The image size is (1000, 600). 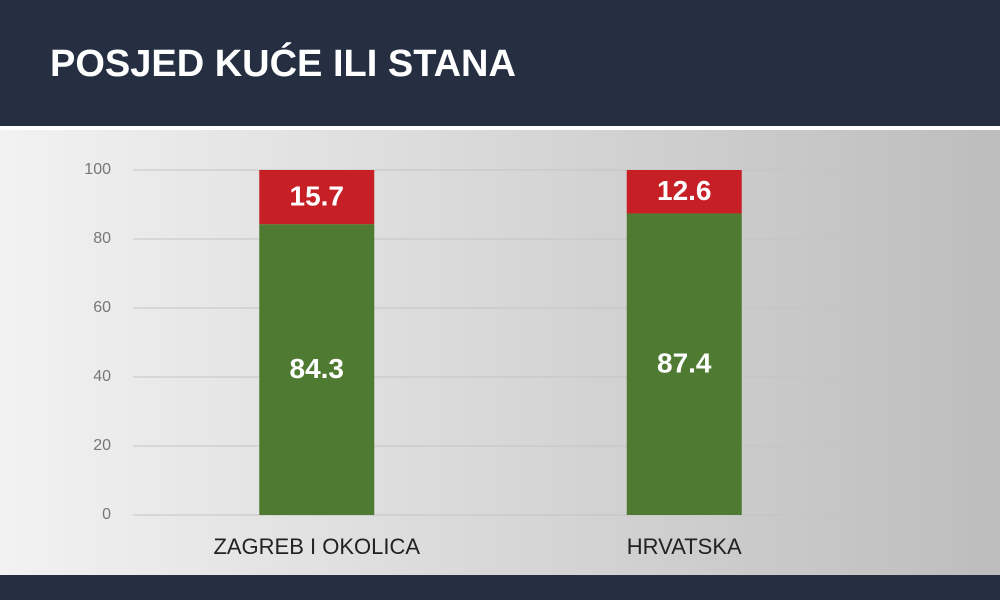 I want to click on data-label: 84.3, so click(x=317, y=368).